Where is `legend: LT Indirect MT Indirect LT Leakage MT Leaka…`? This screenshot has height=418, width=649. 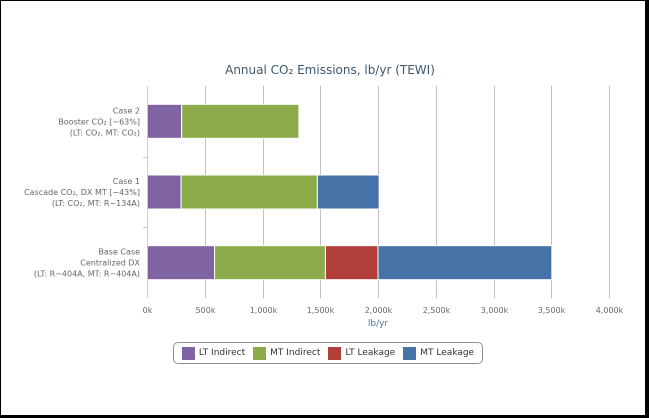 legend: LT Indirect MT Indirect LT Leakage MT Leaka… is located at coordinates (328, 353).